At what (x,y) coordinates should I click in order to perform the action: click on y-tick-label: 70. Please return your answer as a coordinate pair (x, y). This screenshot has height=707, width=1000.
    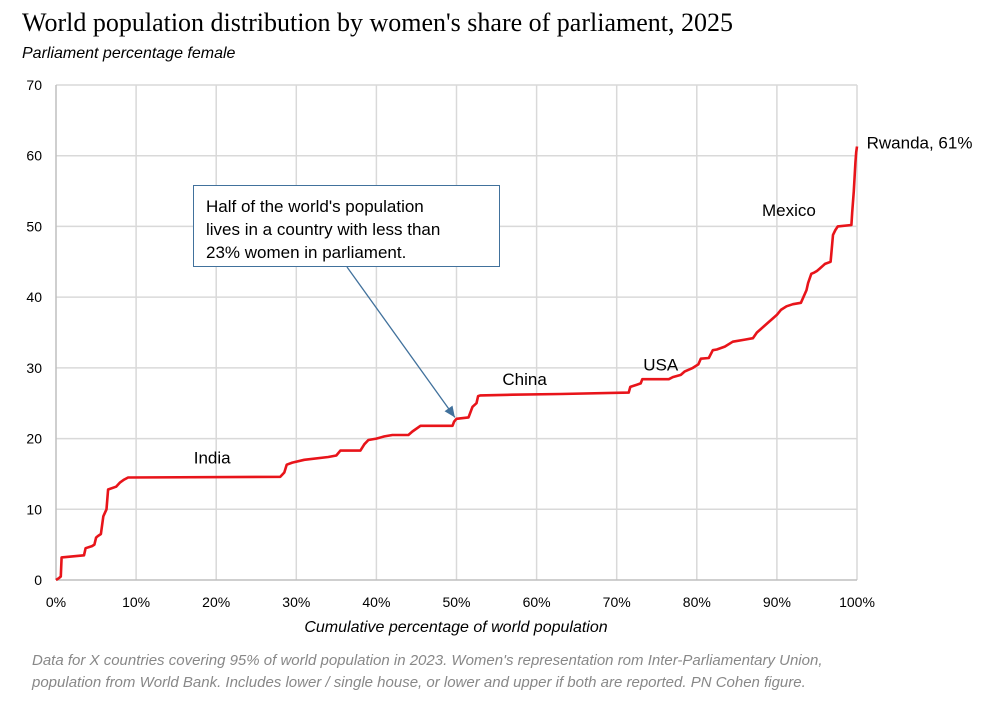
    Looking at the image, I should click on (34, 85).